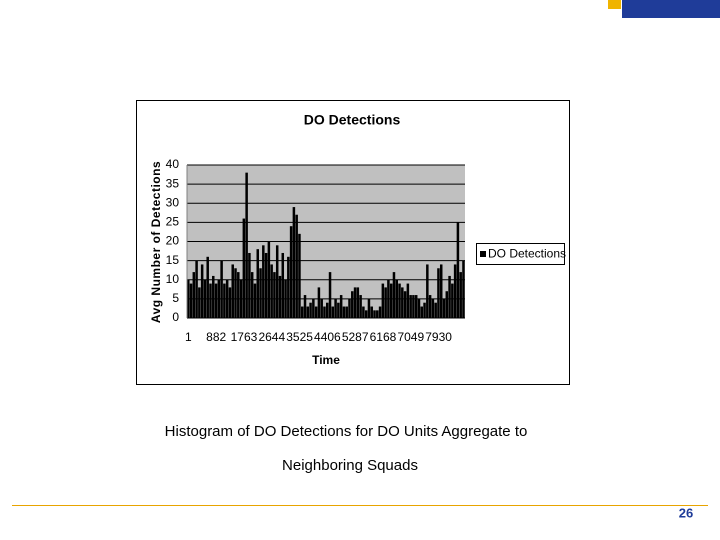 The width and height of the screenshot is (720, 540). I want to click on y-tick-label: 40, so click(173, 164).